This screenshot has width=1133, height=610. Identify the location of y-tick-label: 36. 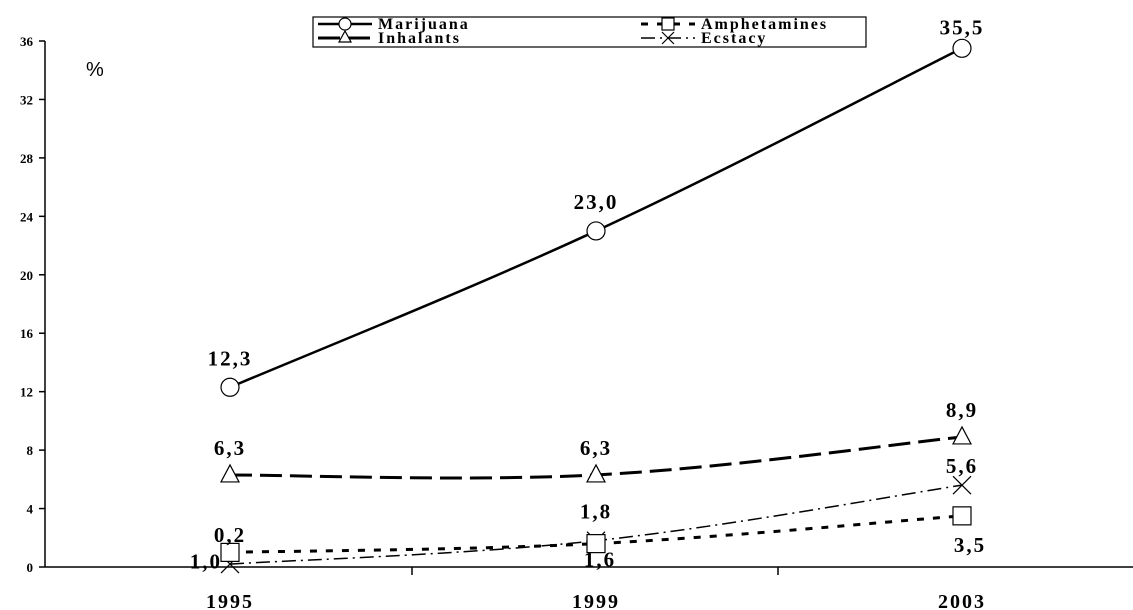
(27, 41).